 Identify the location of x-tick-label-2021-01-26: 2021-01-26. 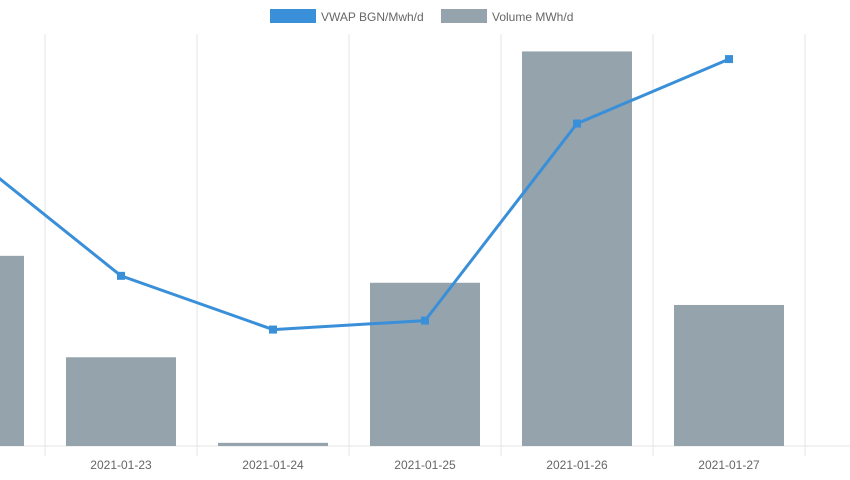
(577, 465).